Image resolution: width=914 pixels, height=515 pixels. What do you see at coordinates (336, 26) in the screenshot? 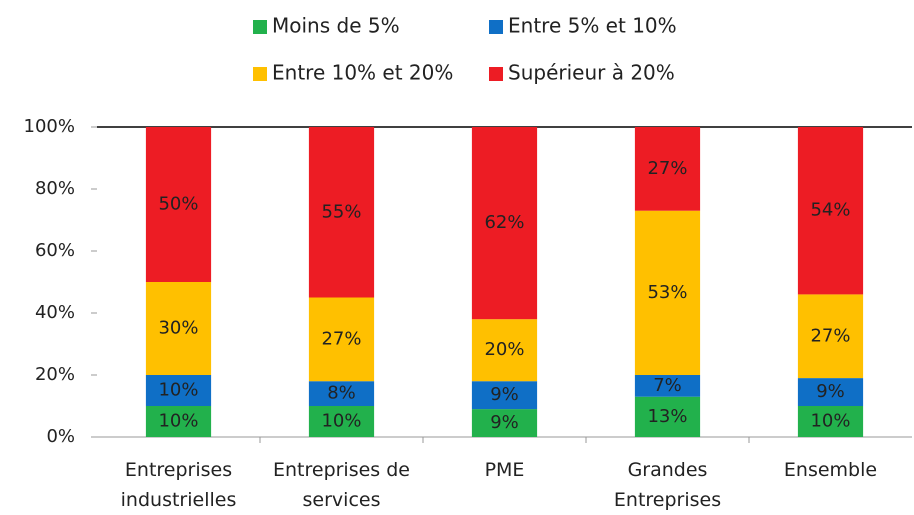
I see `legend-label: Moins de 5%` at bounding box center [336, 26].